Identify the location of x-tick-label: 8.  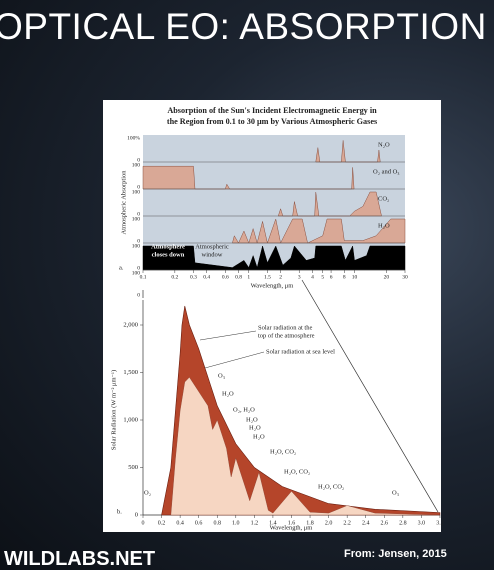
(344, 277).